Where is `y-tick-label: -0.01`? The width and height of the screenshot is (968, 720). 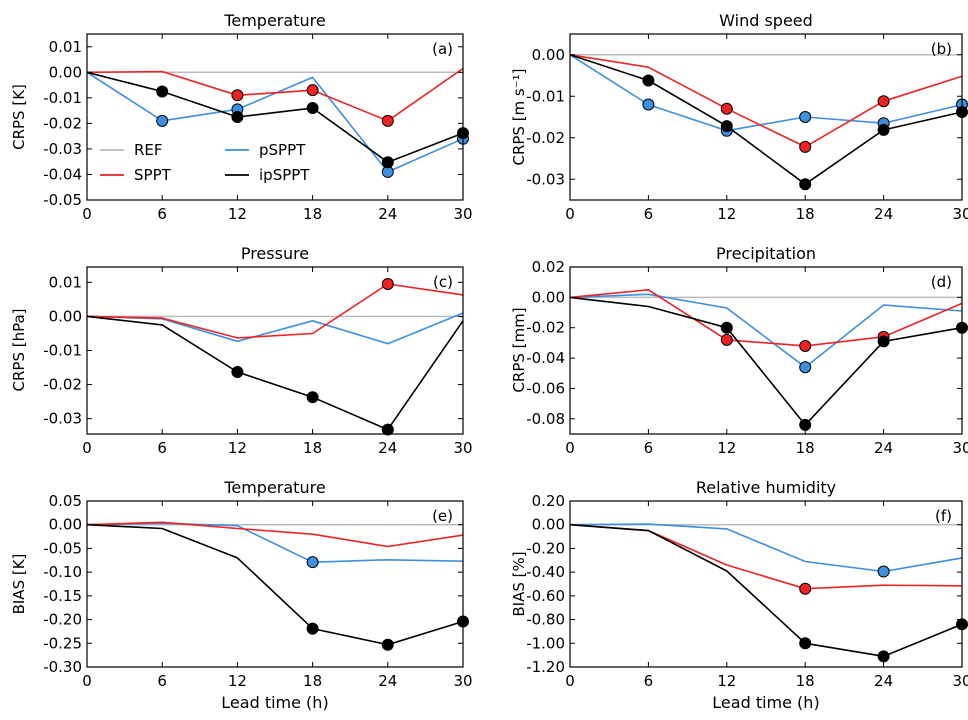
y-tick-label: -0.01 is located at coordinates (62, 351).